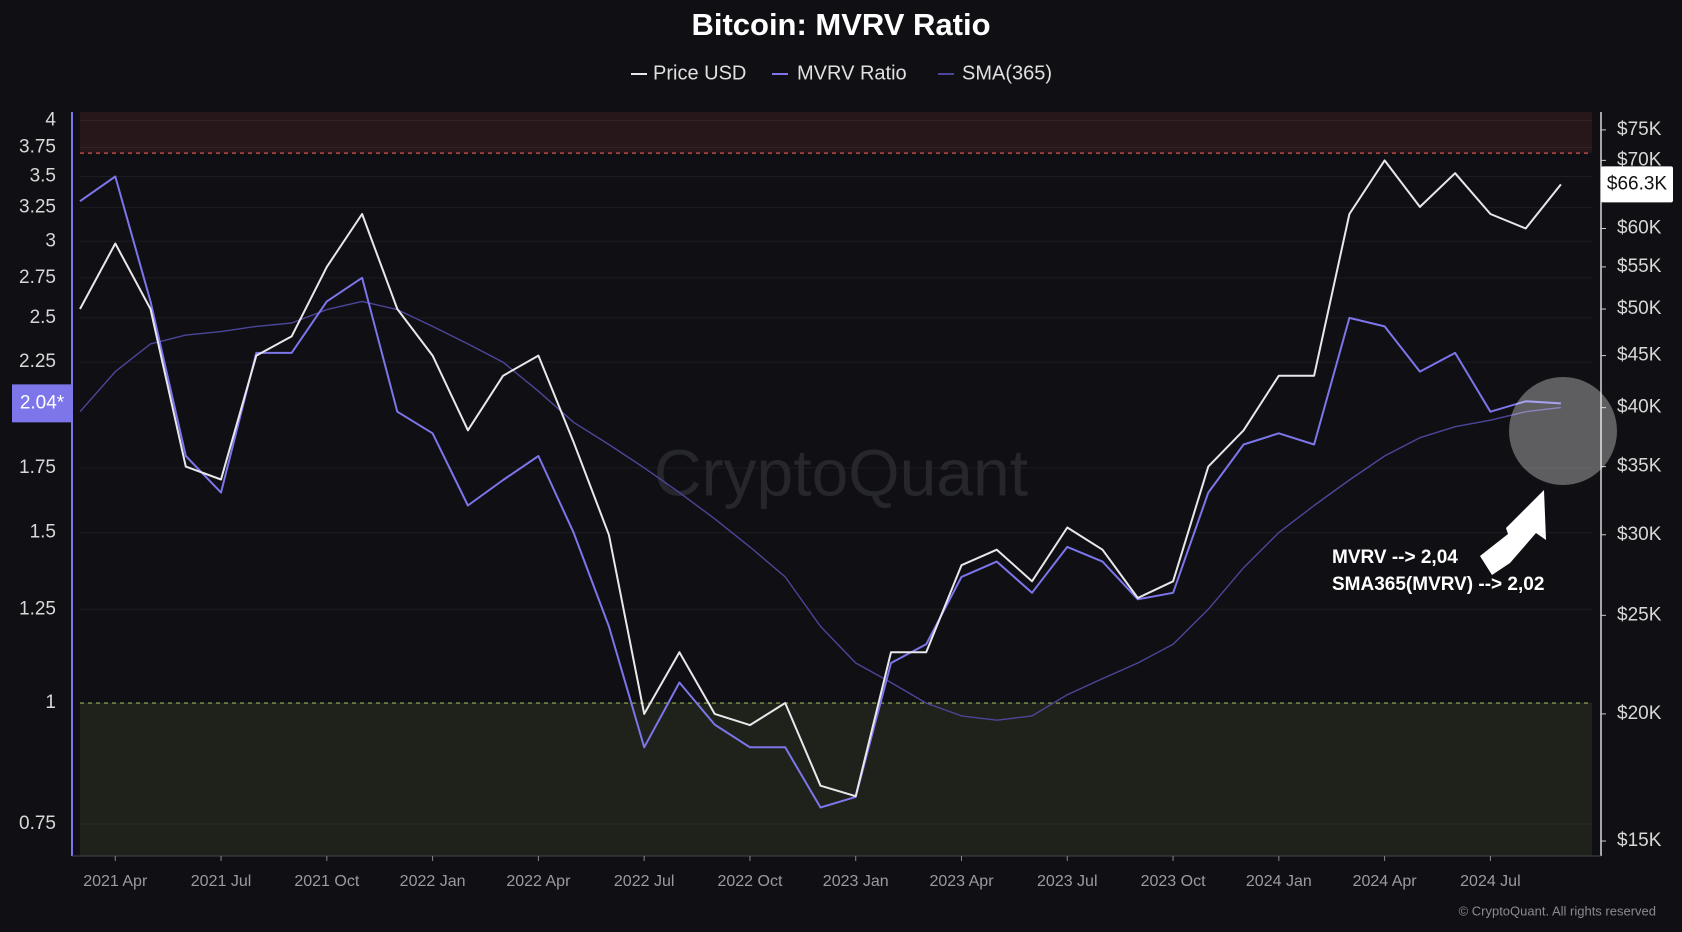 The image size is (1682, 932). Describe the element at coordinates (37, 361) in the screenshot. I see `y-tick-label: 2.25` at that location.